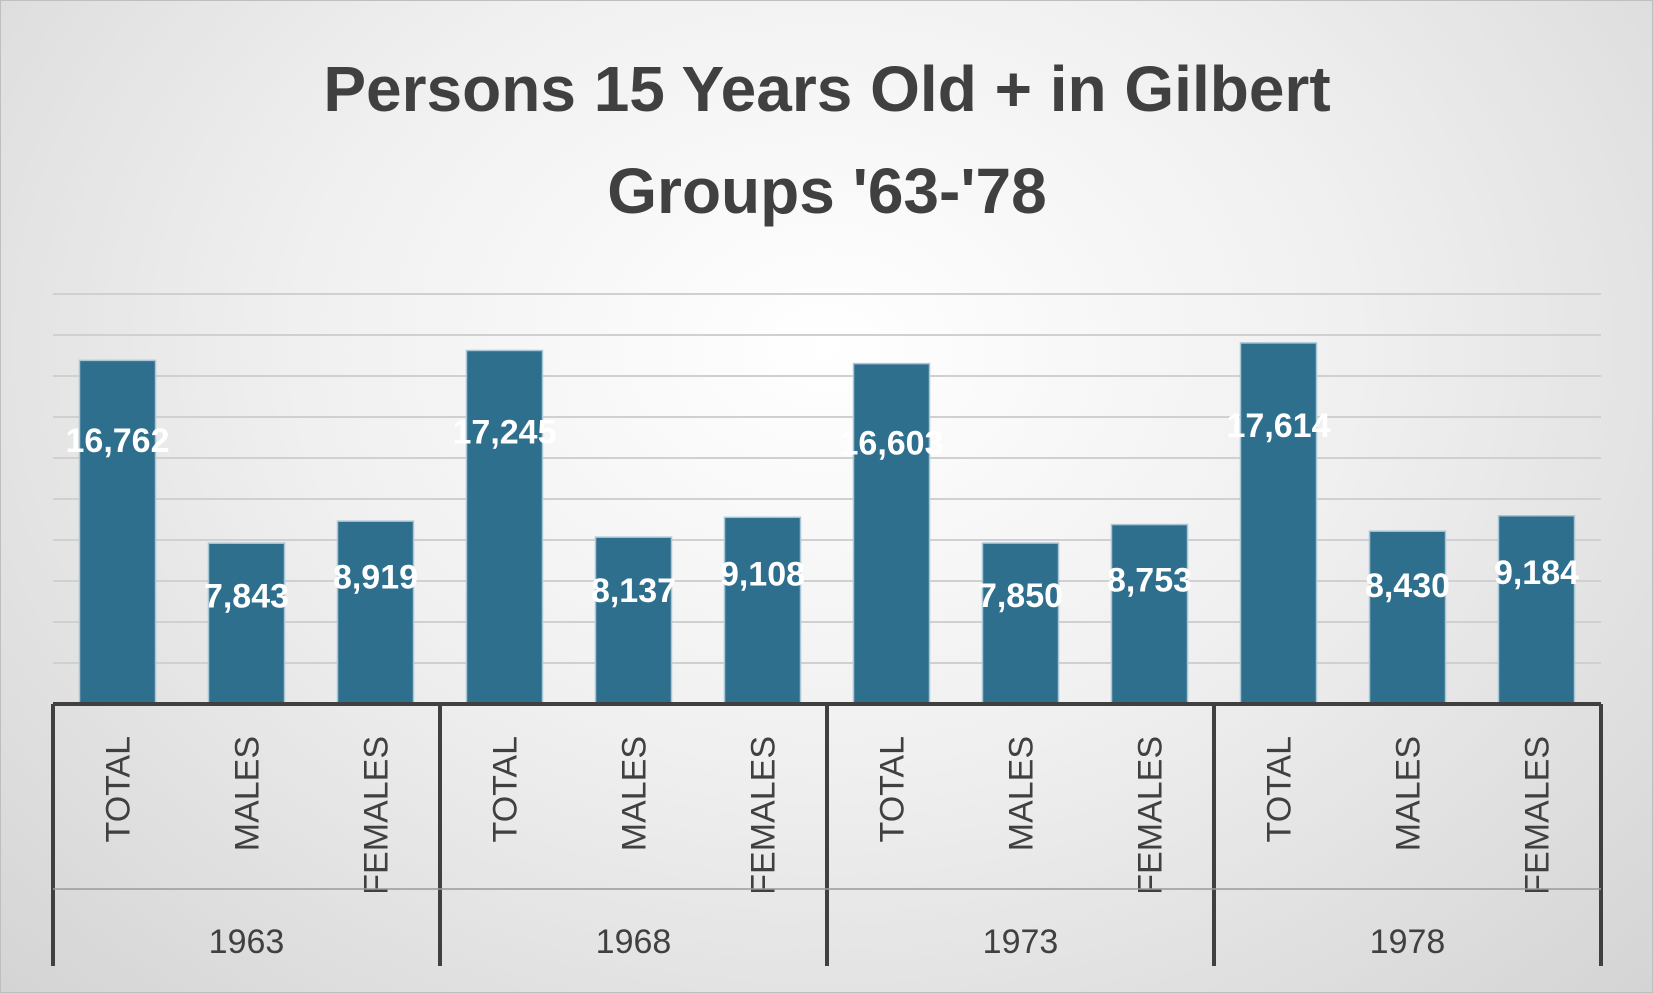  Describe the element at coordinates (1407, 586) in the screenshot. I see `data-label: 8,430` at that location.